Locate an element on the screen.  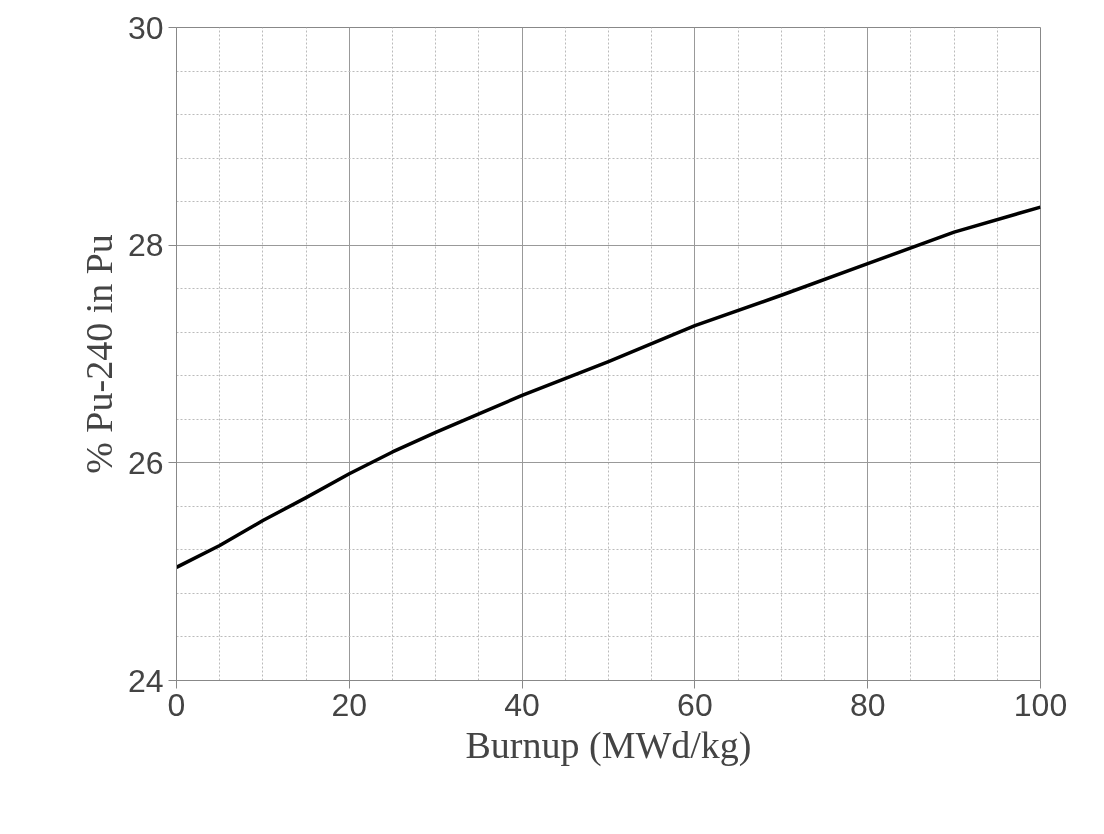
y-tick-label: 26 is located at coordinates (145, 462).